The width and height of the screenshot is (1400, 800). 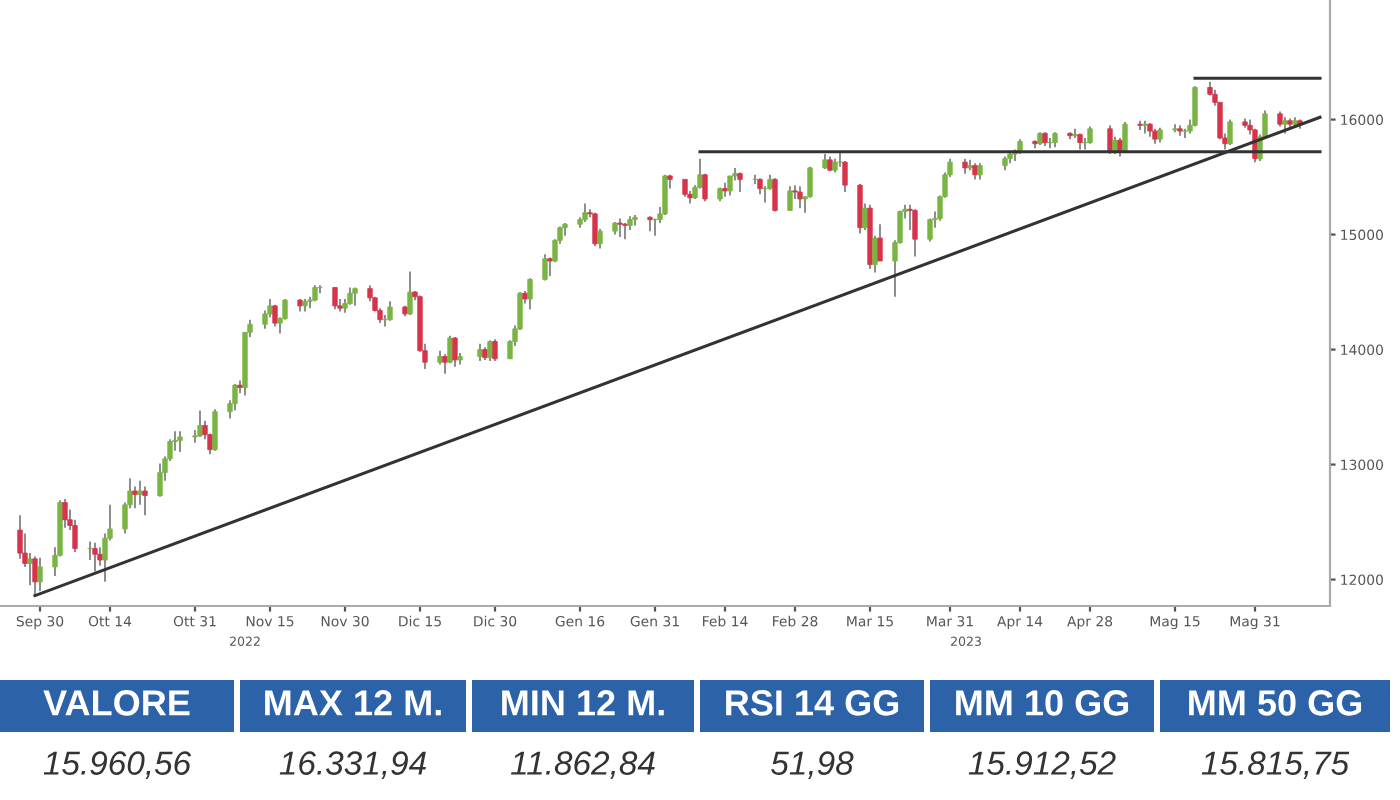 What do you see at coordinates (1275, 703) in the screenshot?
I see `text: MM 50 GG` at bounding box center [1275, 703].